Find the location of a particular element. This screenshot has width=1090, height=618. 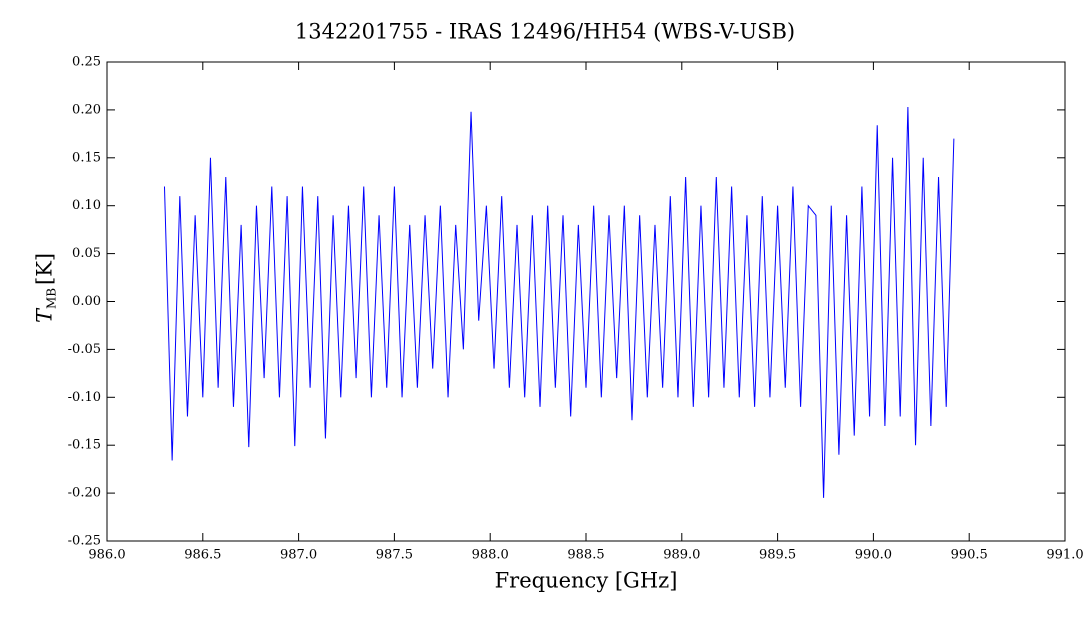

y-tick-label: -0.20 is located at coordinates (84, 493).